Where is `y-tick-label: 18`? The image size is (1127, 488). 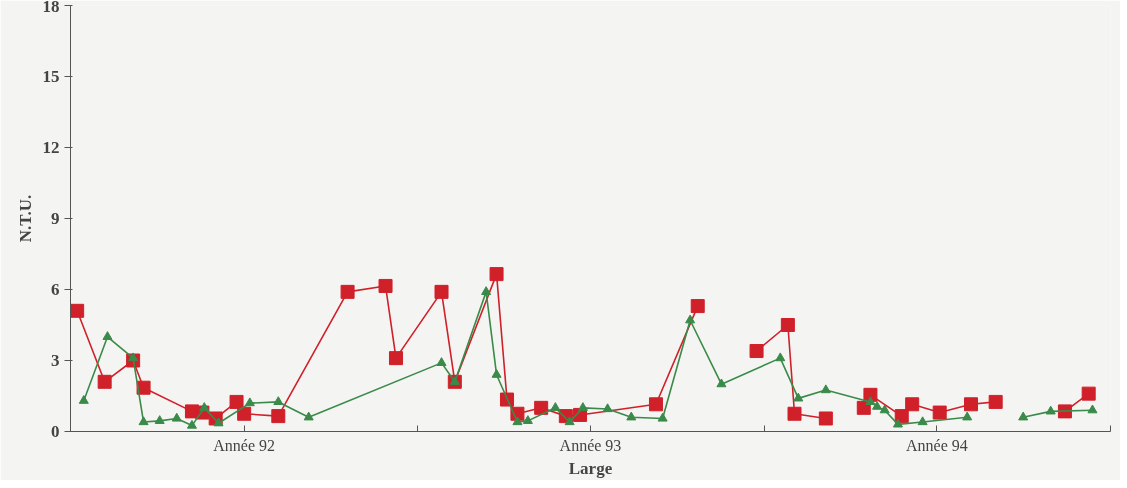 y-tick-label: 18 is located at coordinates (51, 8).